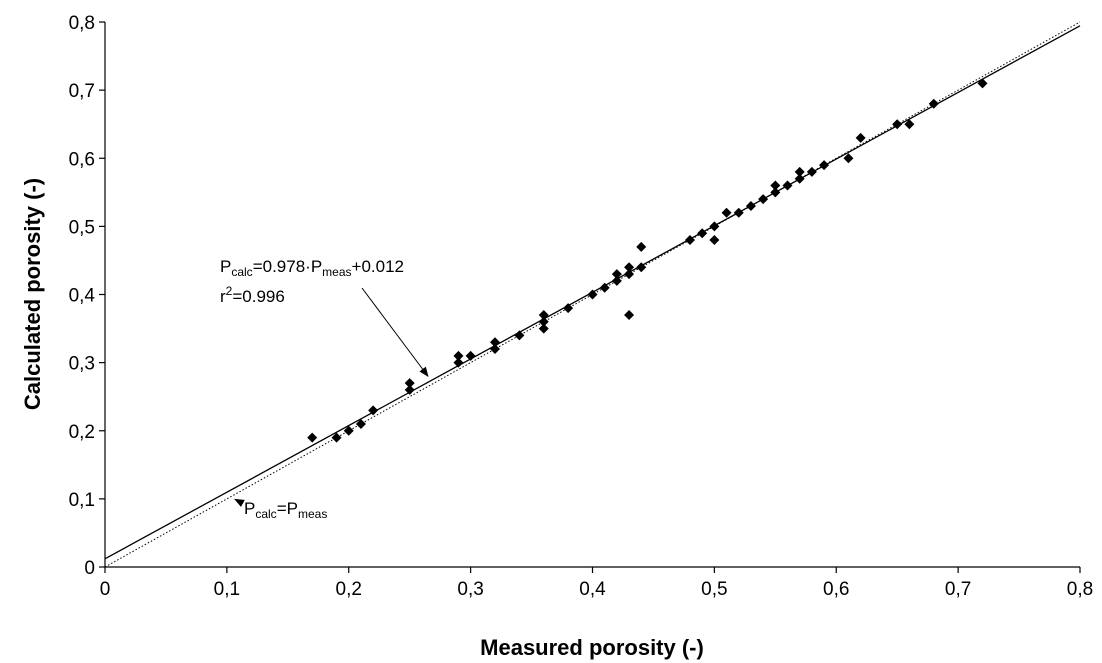 The image size is (1102, 663). What do you see at coordinates (82, 364) in the screenshot?
I see `y-tick-label: 0,3` at bounding box center [82, 364].